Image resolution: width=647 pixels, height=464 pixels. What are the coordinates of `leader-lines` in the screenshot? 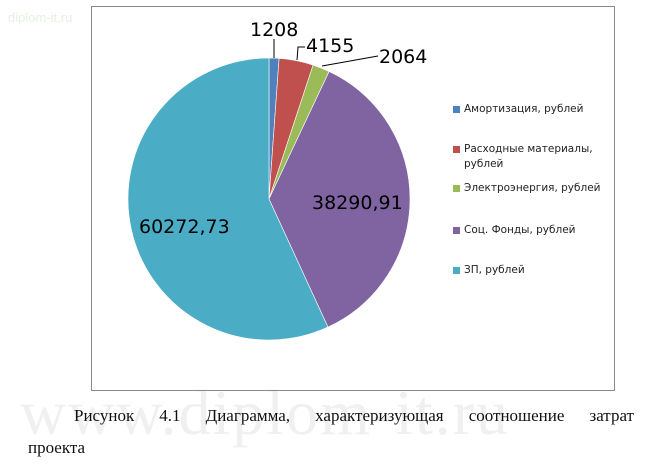 It's located at (326, 53).